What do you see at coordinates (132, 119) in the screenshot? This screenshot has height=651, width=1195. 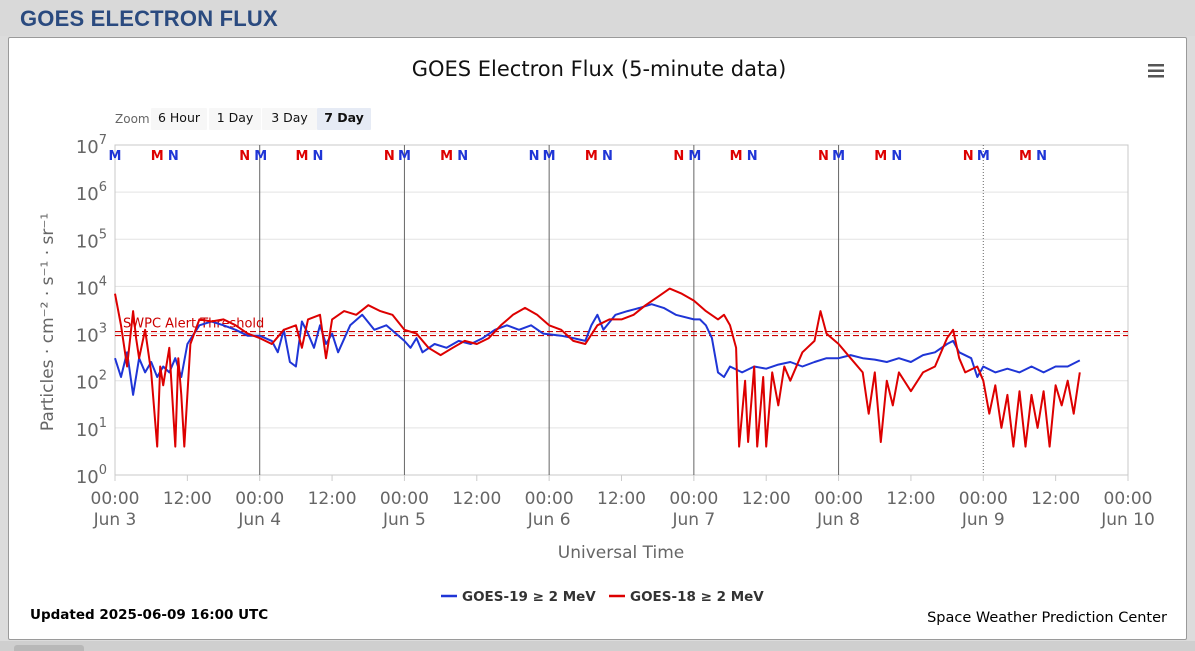 I see `zoom-label: Zoom` at bounding box center [132, 119].